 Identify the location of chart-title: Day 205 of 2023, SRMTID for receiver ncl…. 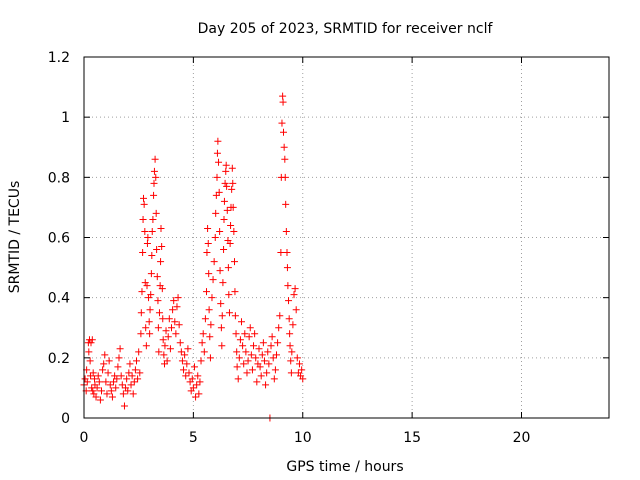
(346, 29).